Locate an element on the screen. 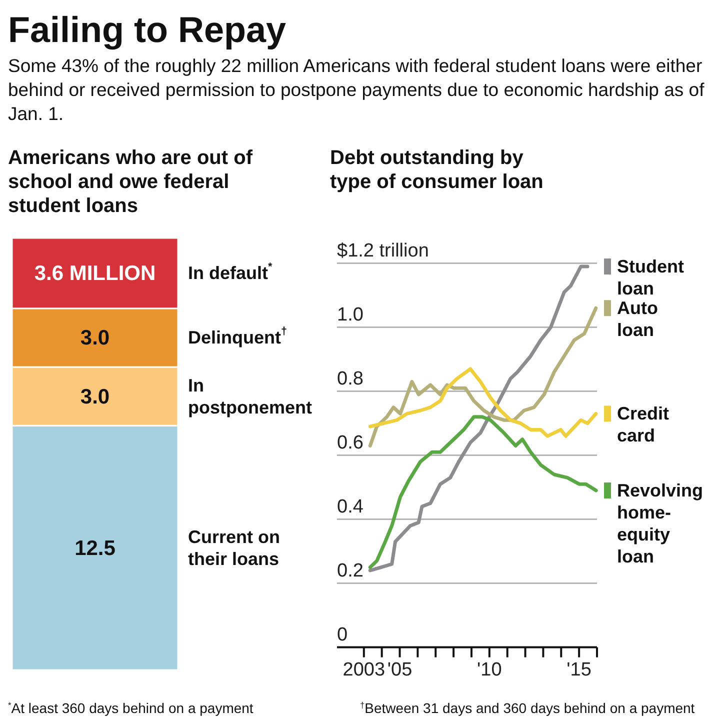 Image resolution: width=720 pixels, height=723 pixels. y-tick-label: 1.0 is located at coordinates (350, 315).